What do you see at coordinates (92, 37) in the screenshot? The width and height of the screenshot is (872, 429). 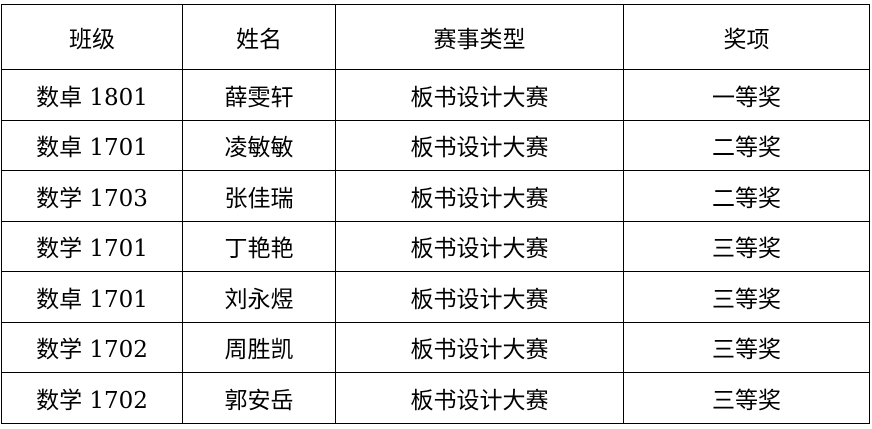 I see `header-class-cell: 班级` at bounding box center [92, 37].